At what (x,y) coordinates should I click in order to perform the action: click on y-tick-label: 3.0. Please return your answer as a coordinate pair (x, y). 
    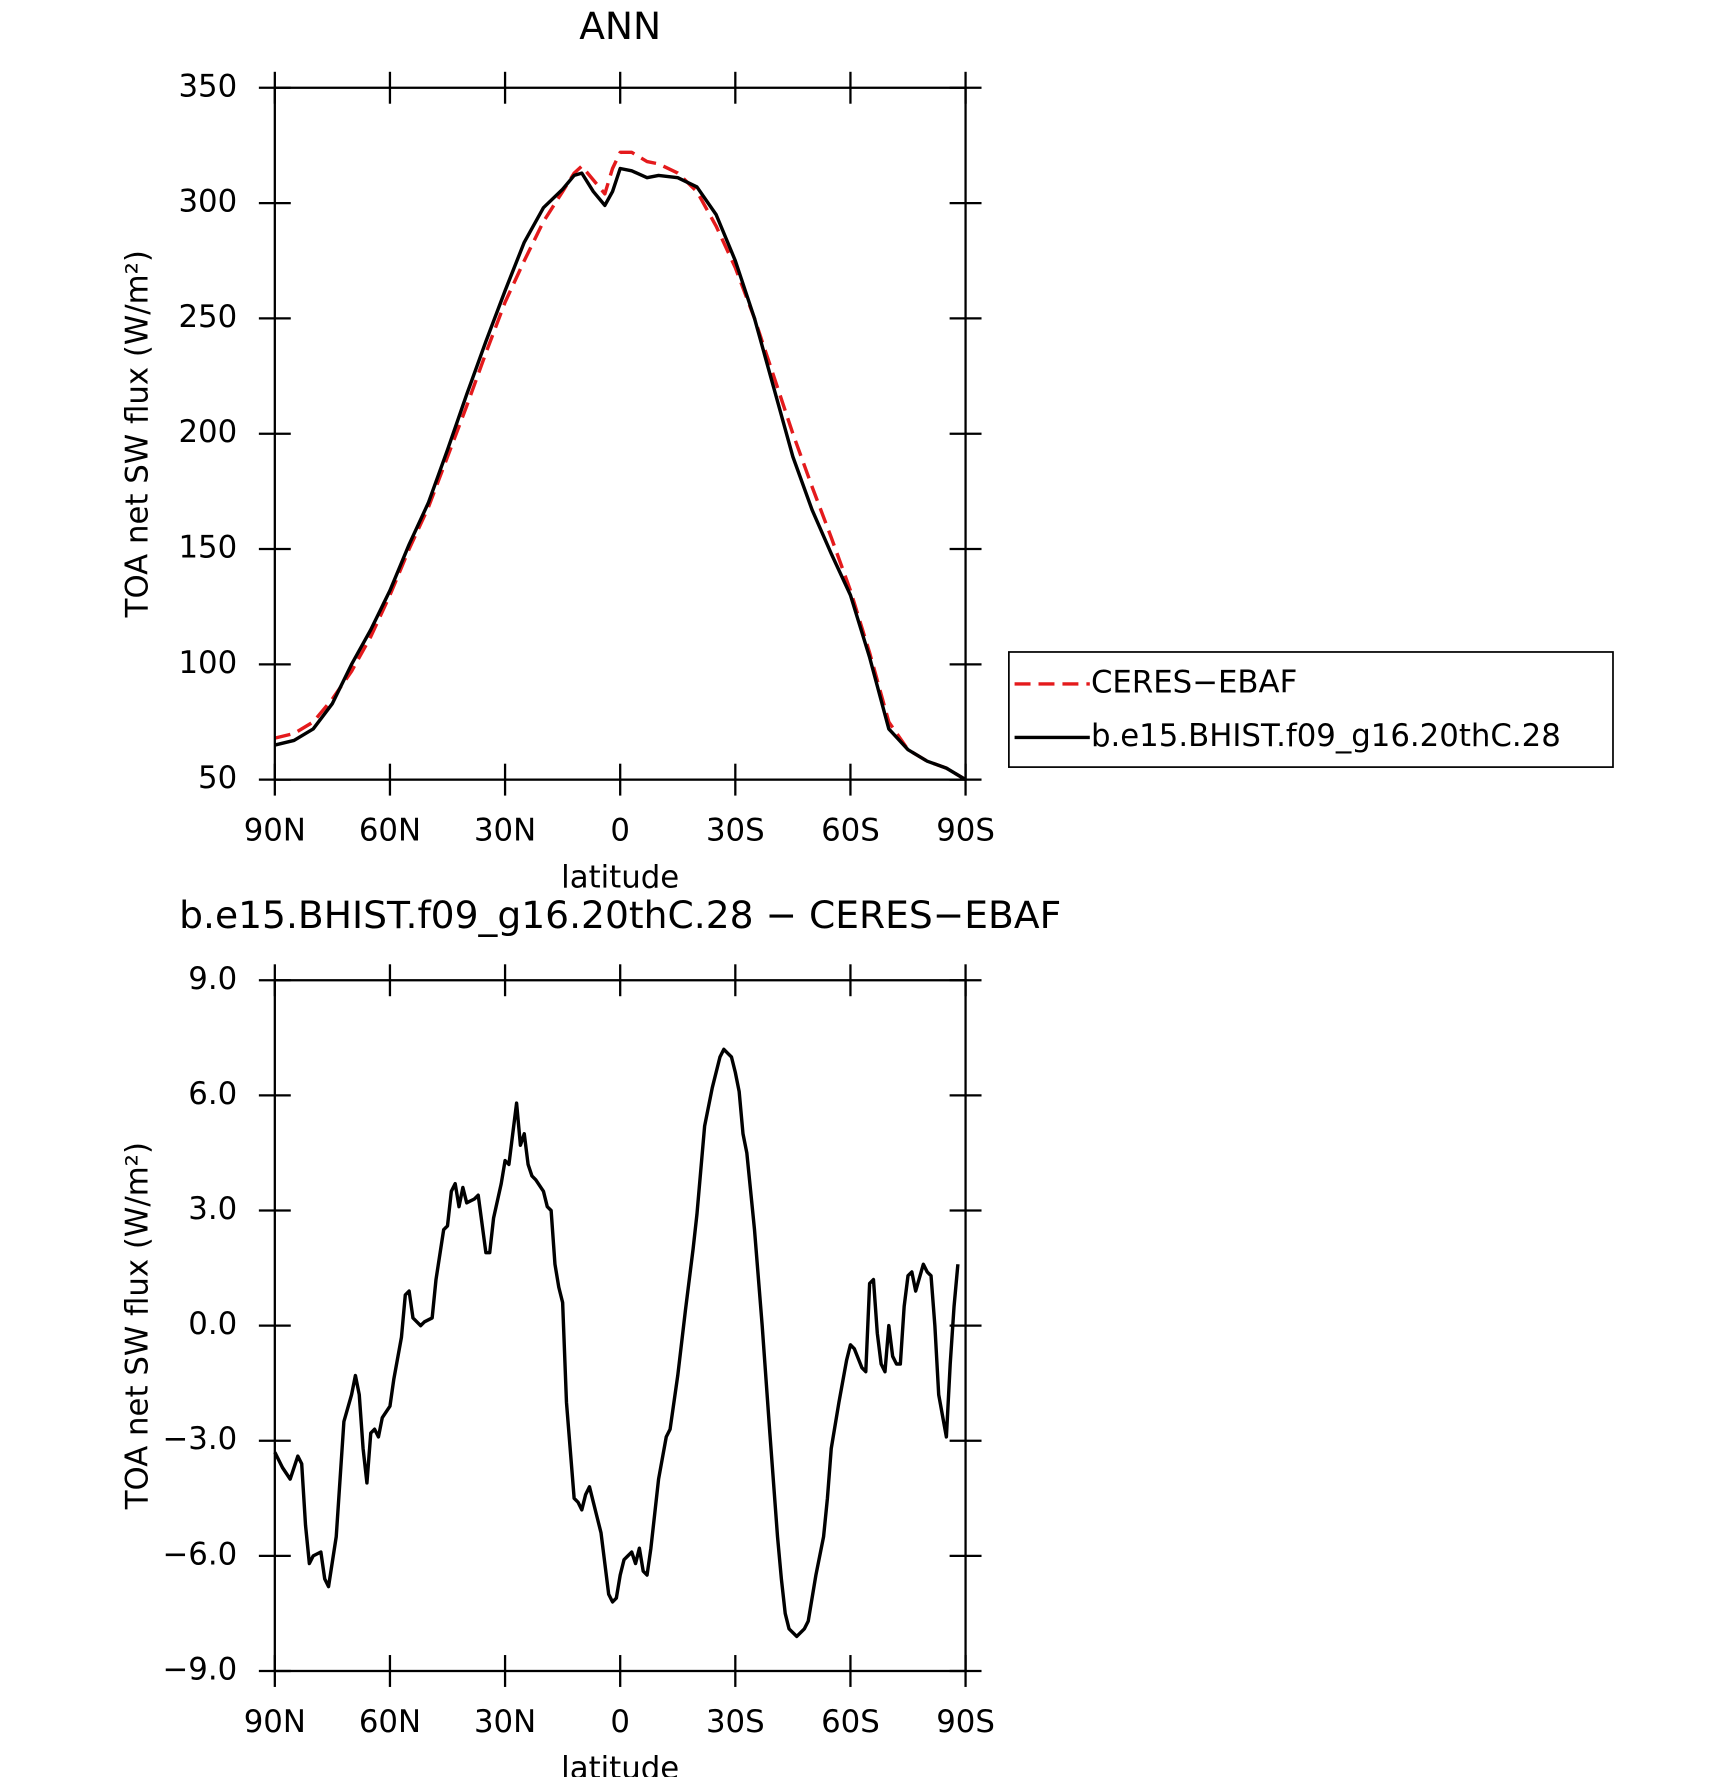
    Looking at the image, I should click on (212, 1209).